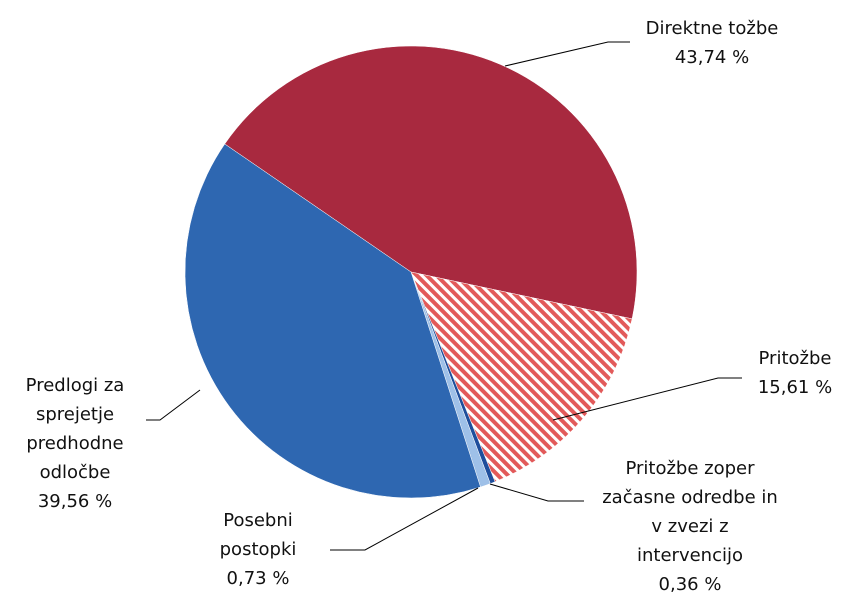  What do you see at coordinates (258, 578) in the screenshot?
I see `value-label: 0,73 %` at bounding box center [258, 578].